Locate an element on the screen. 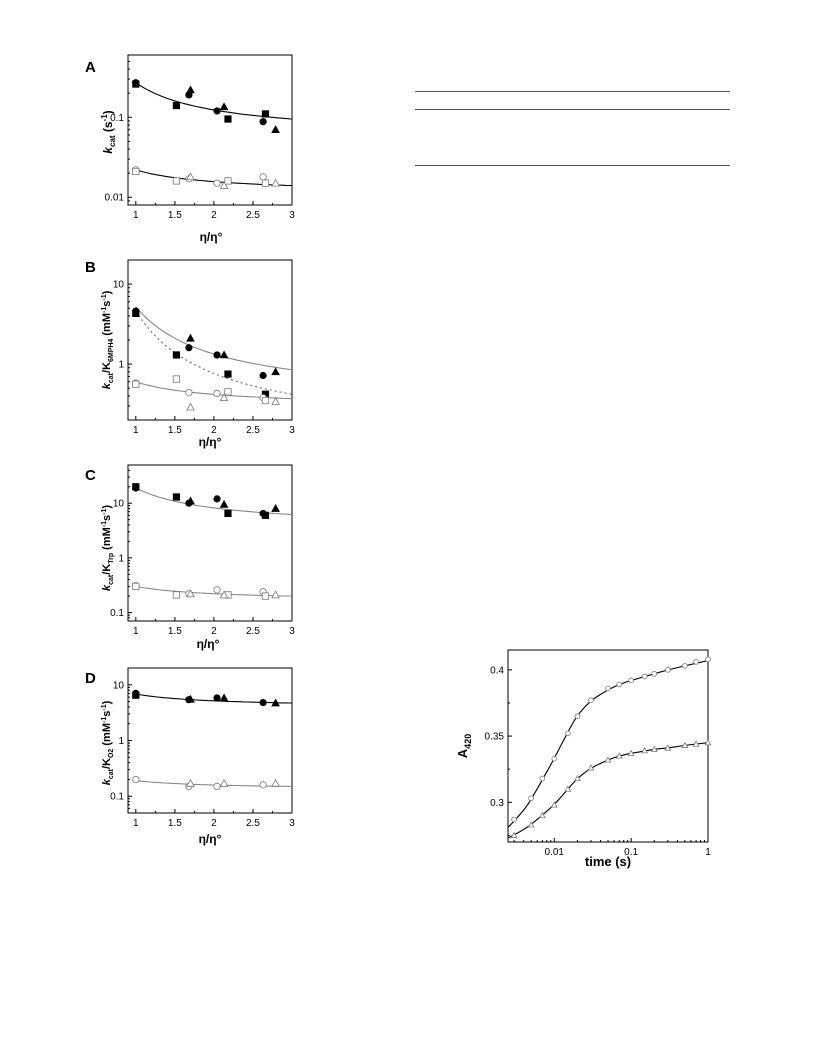 The width and height of the screenshot is (816, 1056). y-tick-label: 0.35 is located at coordinates (495, 737).